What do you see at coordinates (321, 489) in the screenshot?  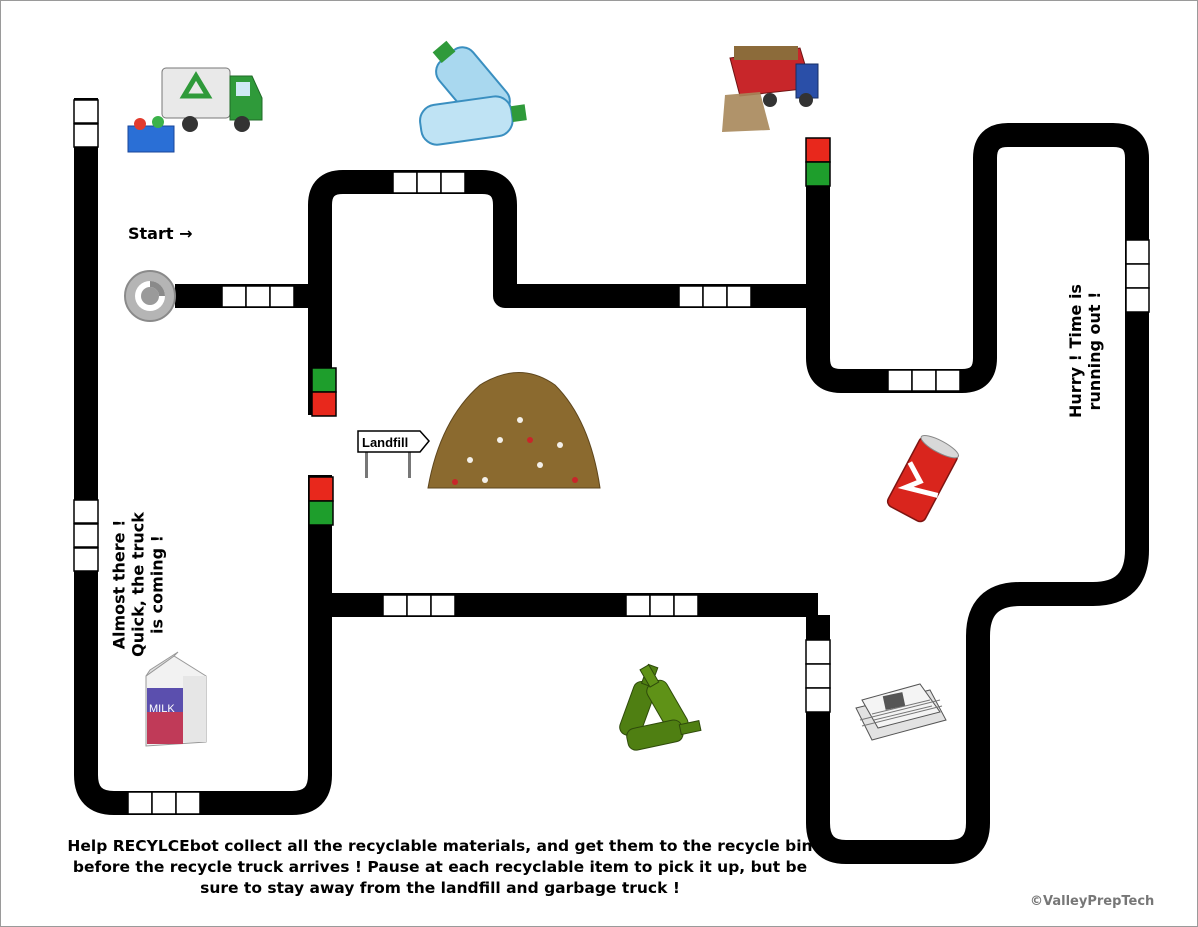 I see `signal-landfill-lower` at bounding box center [321, 489].